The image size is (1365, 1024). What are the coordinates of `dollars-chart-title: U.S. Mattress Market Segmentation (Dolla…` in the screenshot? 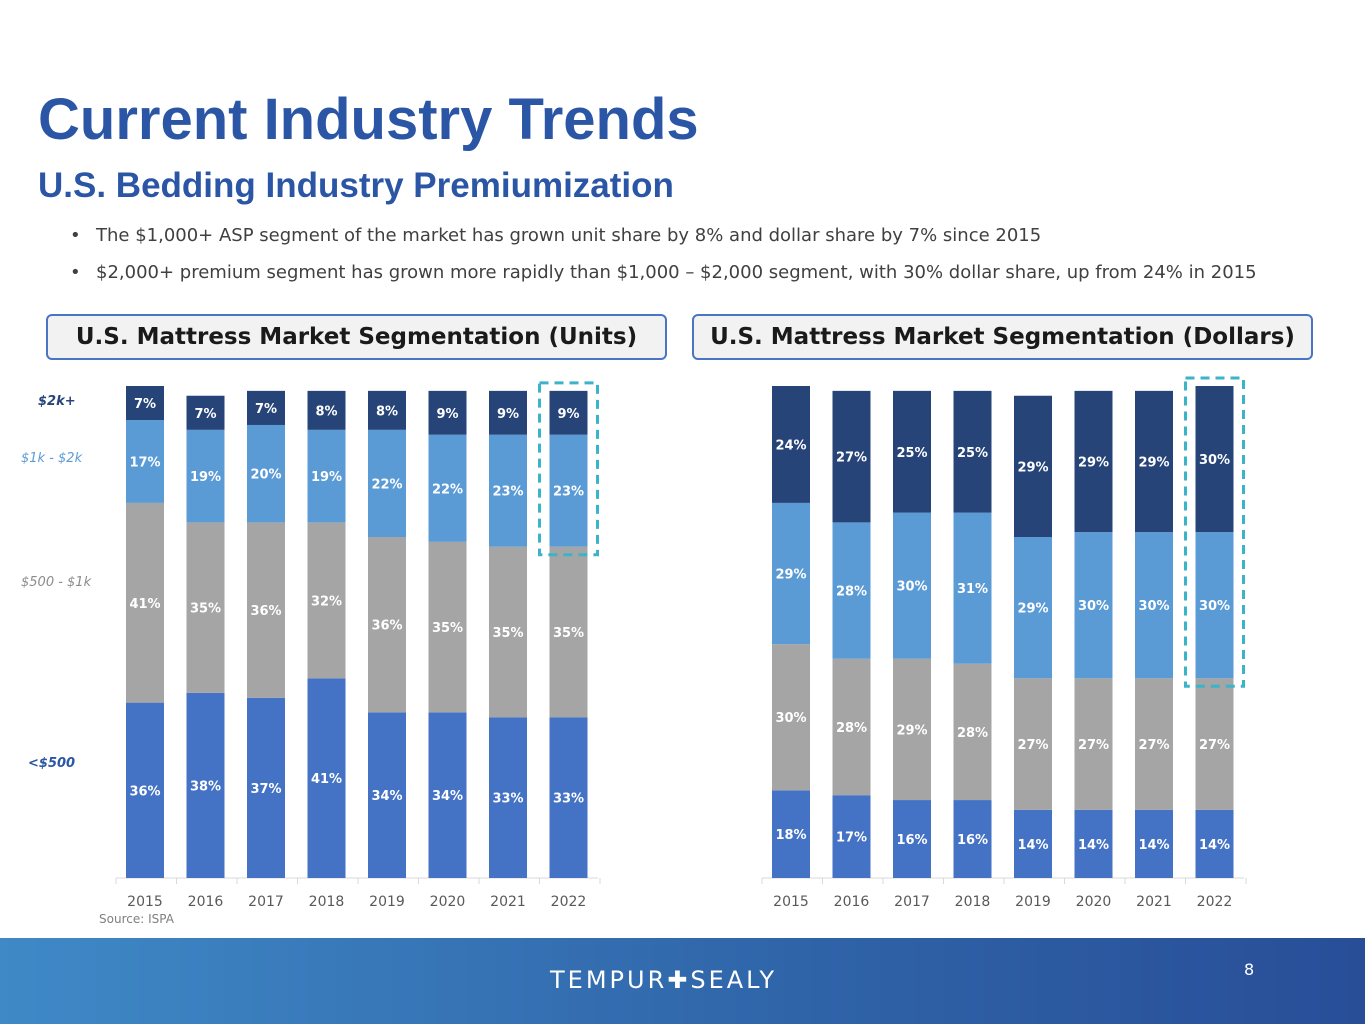 It's located at (1002, 337).